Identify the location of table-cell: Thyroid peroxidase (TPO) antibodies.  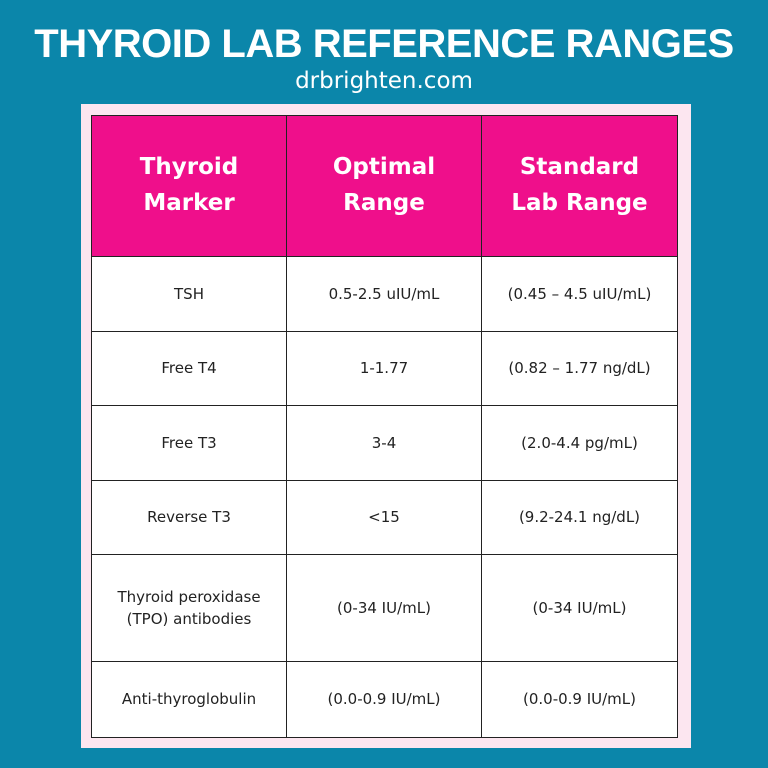
(189, 608).